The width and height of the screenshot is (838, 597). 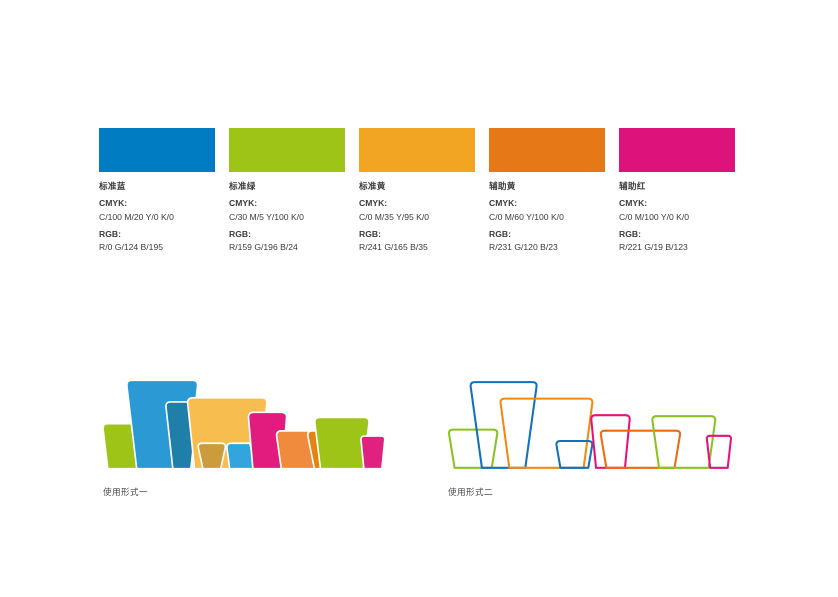 I want to click on logo-mark-form-one, so click(x=244, y=424).